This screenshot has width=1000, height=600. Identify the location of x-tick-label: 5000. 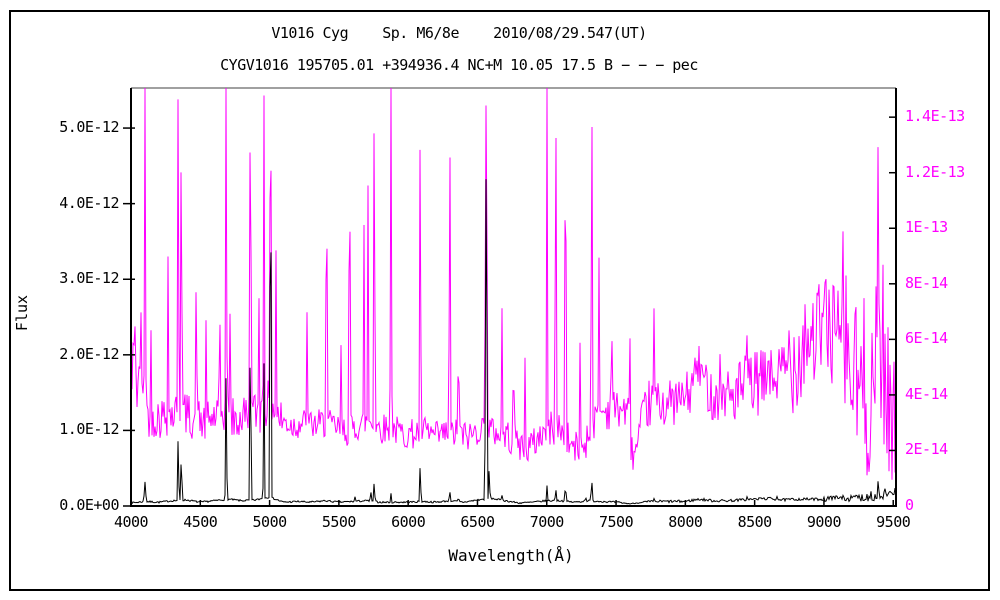
(270, 522).